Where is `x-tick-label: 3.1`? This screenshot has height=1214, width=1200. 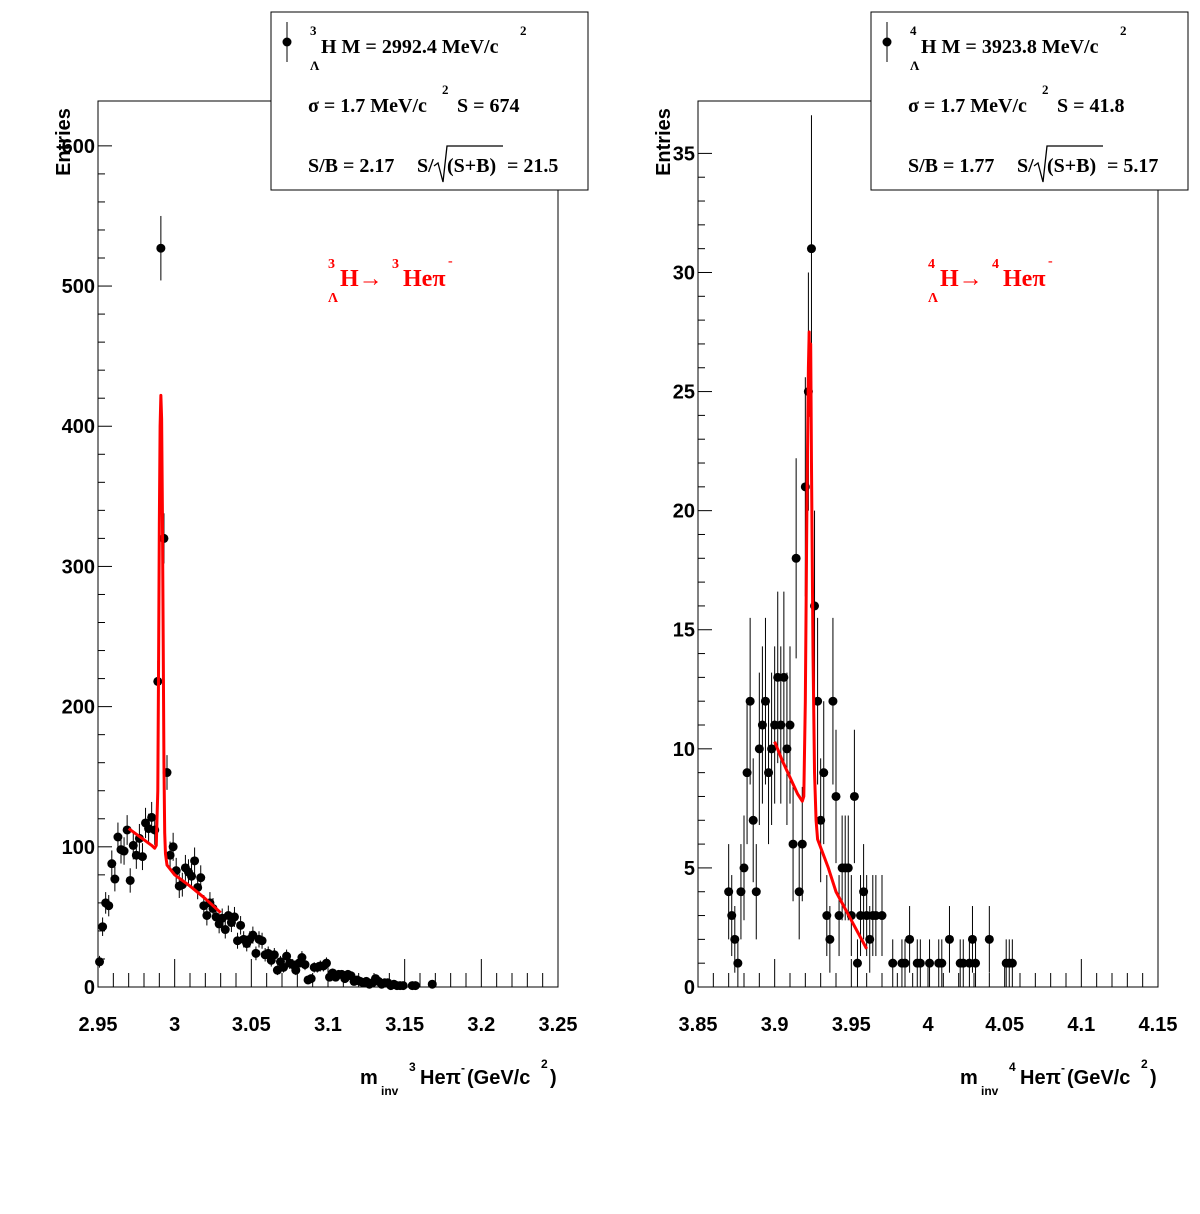 x-tick-label: 3.1 is located at coordinates (328, 1025).